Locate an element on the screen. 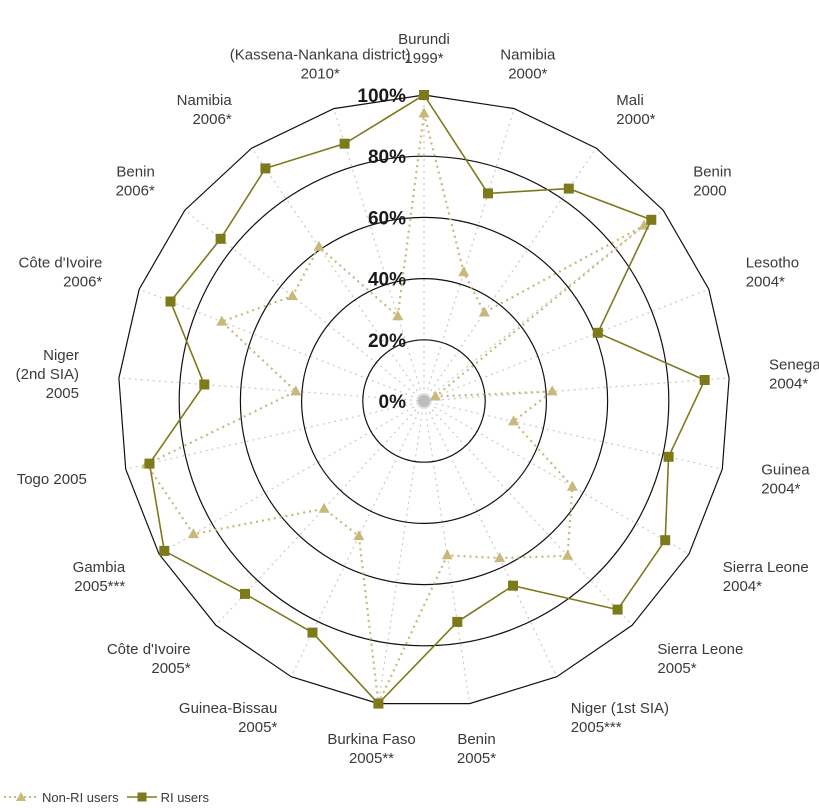 This screenshot has height=808, width=819. category-label: Sierra Leone 2004* is located at coordinates (766, 577).